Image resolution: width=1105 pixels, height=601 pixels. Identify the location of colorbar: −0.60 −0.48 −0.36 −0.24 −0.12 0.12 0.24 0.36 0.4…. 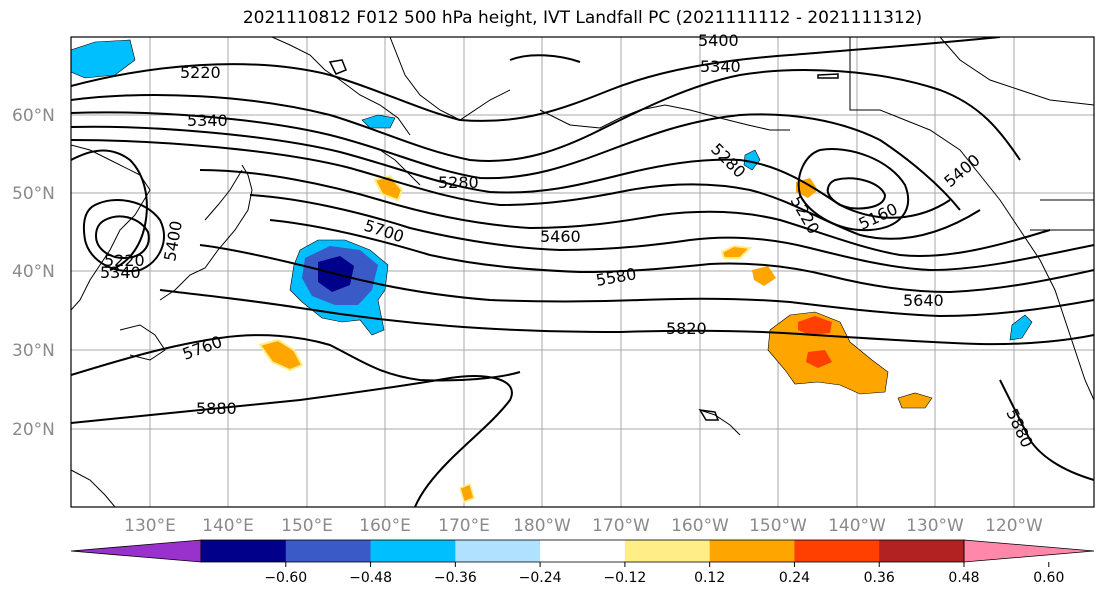
(582, 562).